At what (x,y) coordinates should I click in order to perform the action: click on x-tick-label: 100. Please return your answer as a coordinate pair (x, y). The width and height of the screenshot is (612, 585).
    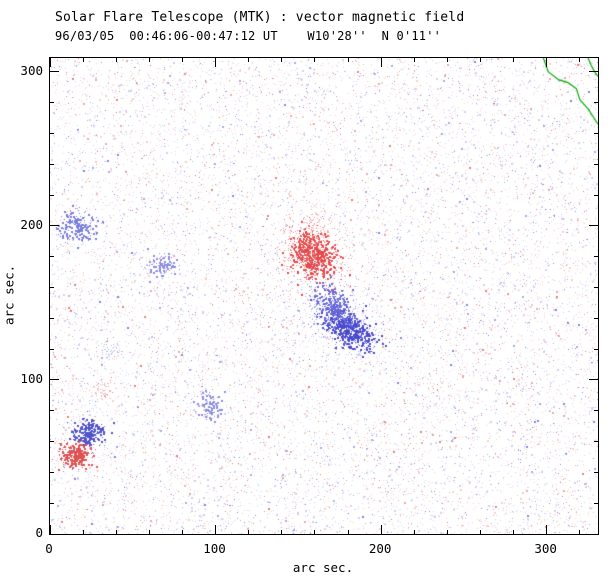
    Looking at the image, I should click on (214, 548).